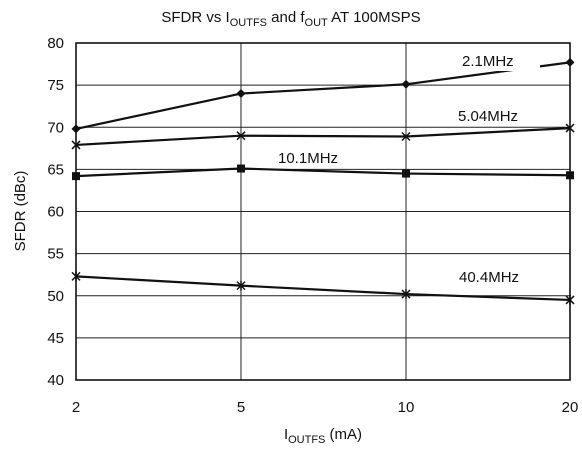  What do you see at coordinates (76, 407) in the screenshot?
I see `x-tick-label: 2` at bounding box center [76, 407].